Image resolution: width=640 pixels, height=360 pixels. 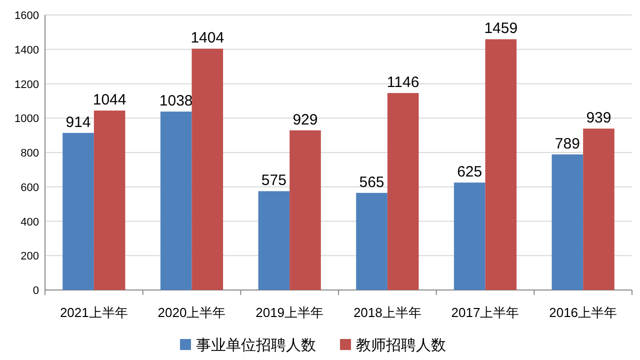 What do you see at coordinates (401, 345) in the screenshot?
I see `legend-label: 教师招聘人数` at bounding box center [401, 345].